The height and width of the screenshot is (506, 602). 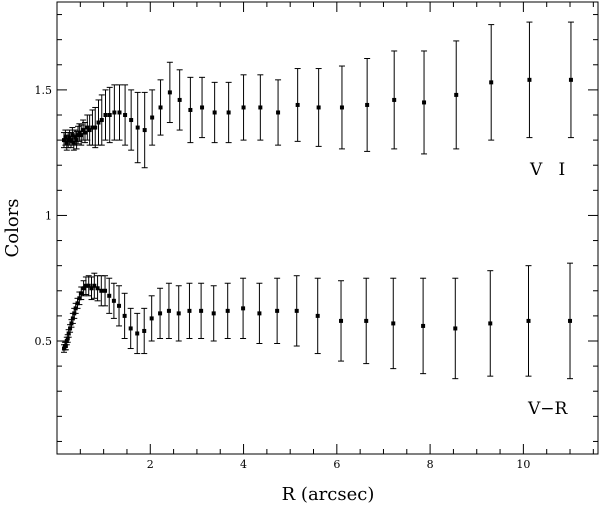 I want to click on y-tick-label: 0.5, so click(x=44, y=341).